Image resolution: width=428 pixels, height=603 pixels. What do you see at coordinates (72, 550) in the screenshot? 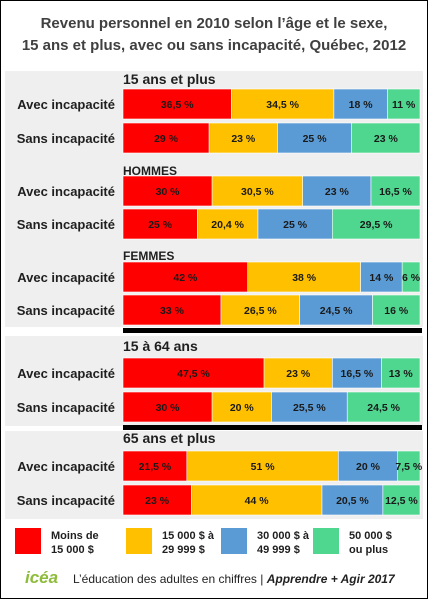
I see `legend-label-lt15k: 15 000 $` at bounding box center [72, 550].